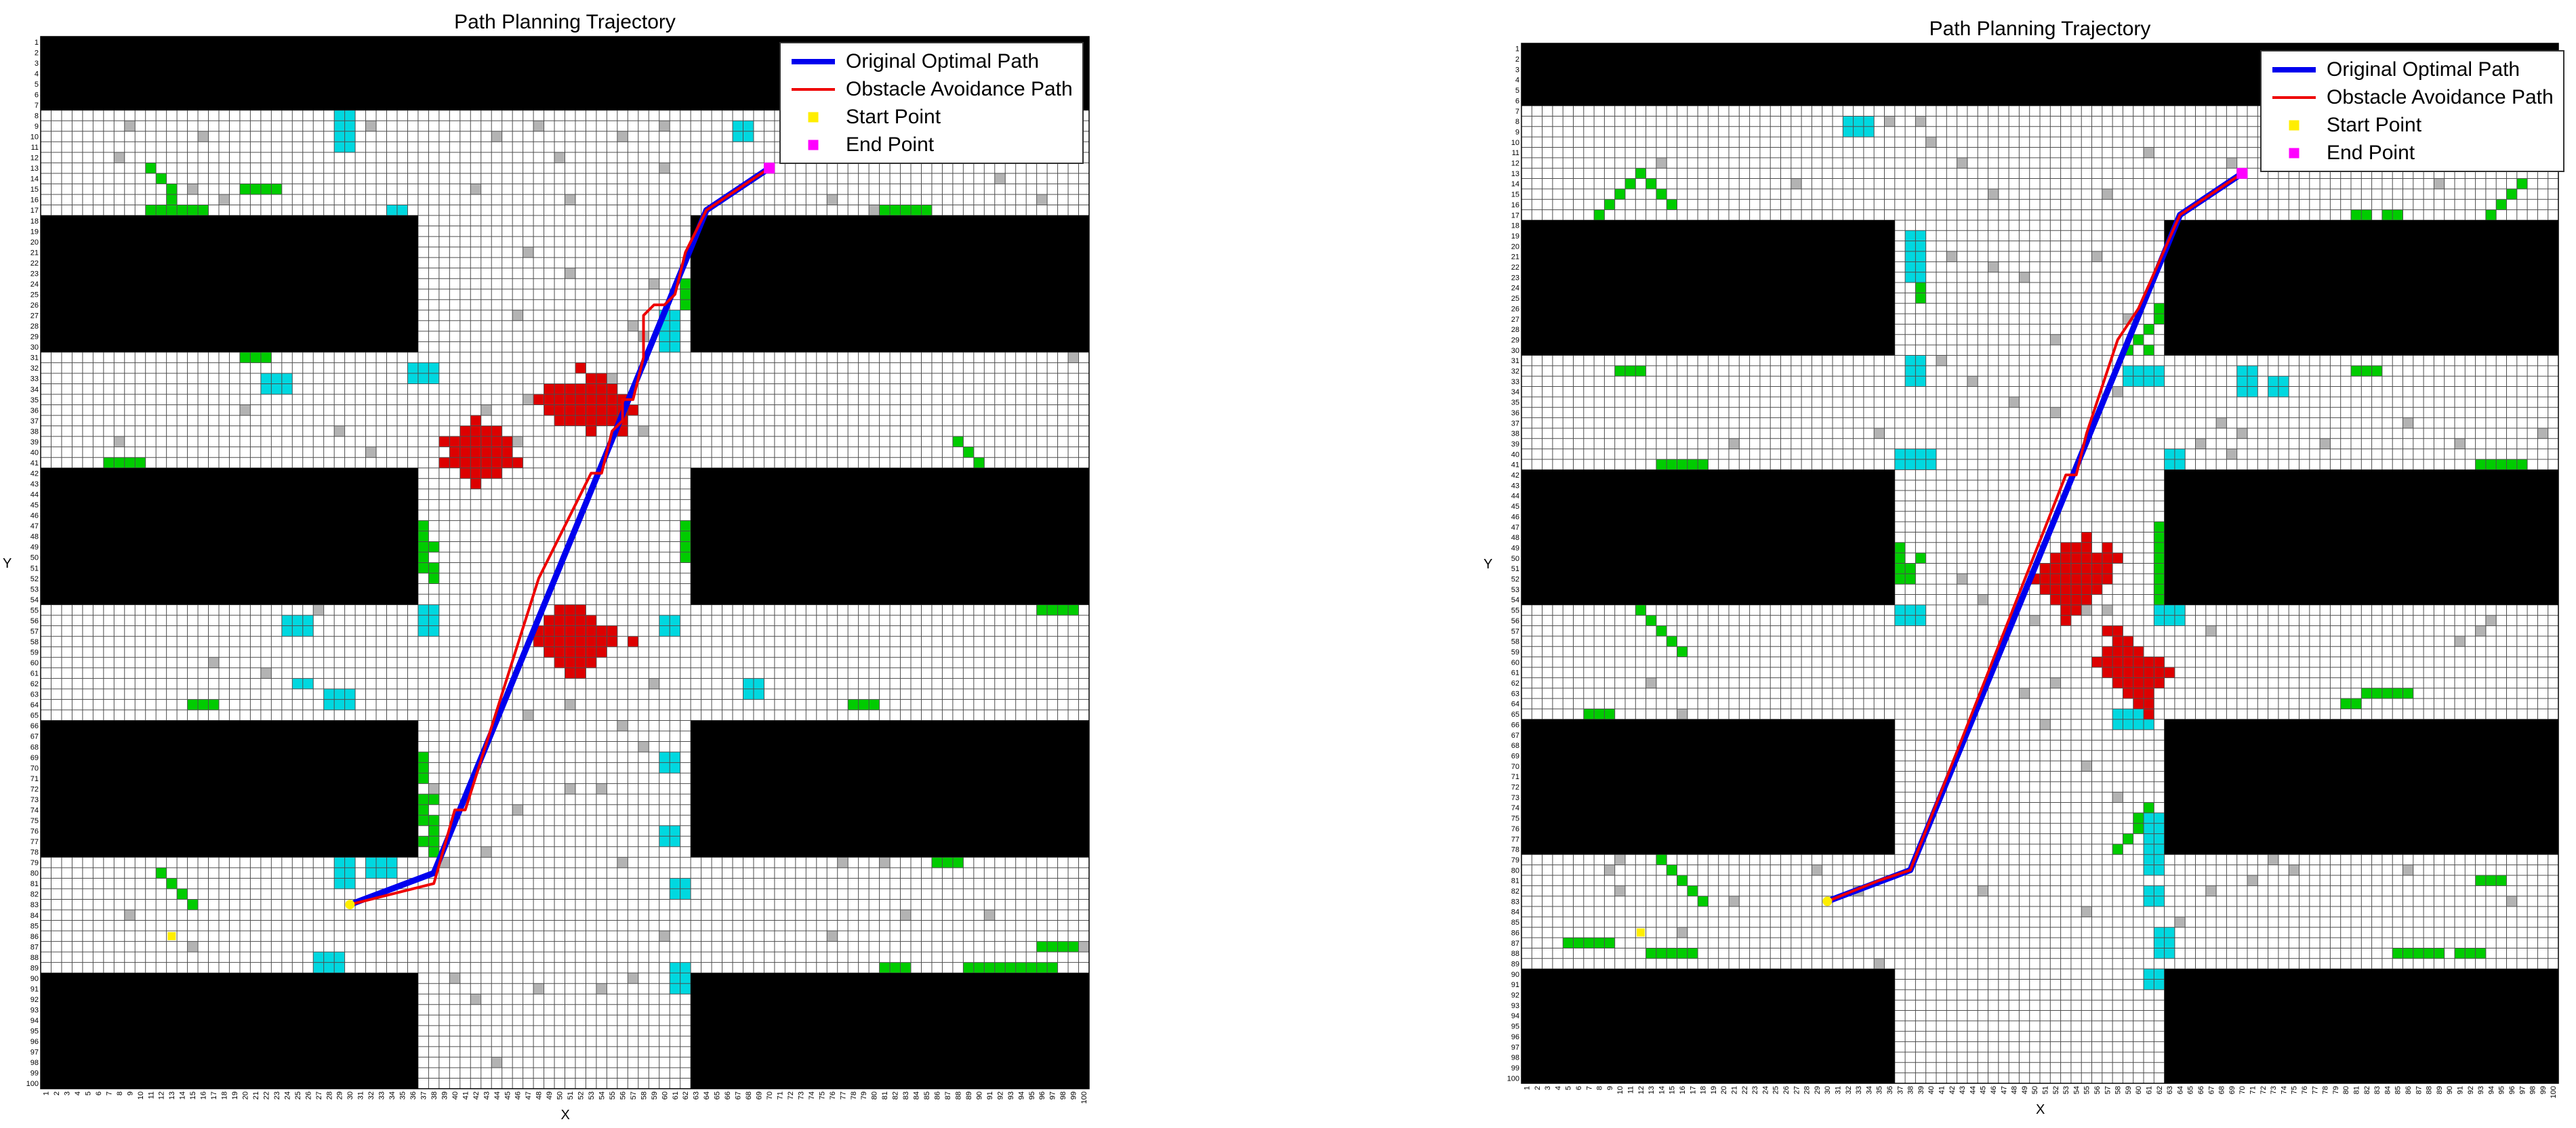 The width and height of the screenshot is (2576, 1128). I want to click on y-tick-label: 93, so click(34, 1011).